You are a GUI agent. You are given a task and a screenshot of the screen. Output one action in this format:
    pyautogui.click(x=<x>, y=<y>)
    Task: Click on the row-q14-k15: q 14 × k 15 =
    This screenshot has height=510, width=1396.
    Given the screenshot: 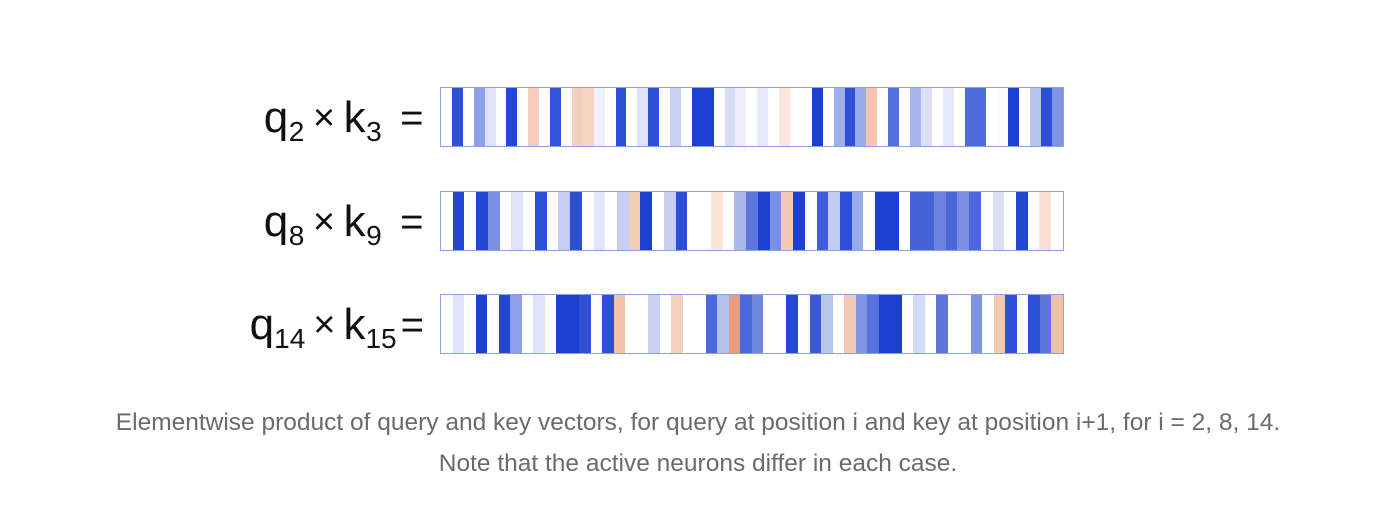 What is the action you would take?
    pyautogui.click(x=698, y=325)
    